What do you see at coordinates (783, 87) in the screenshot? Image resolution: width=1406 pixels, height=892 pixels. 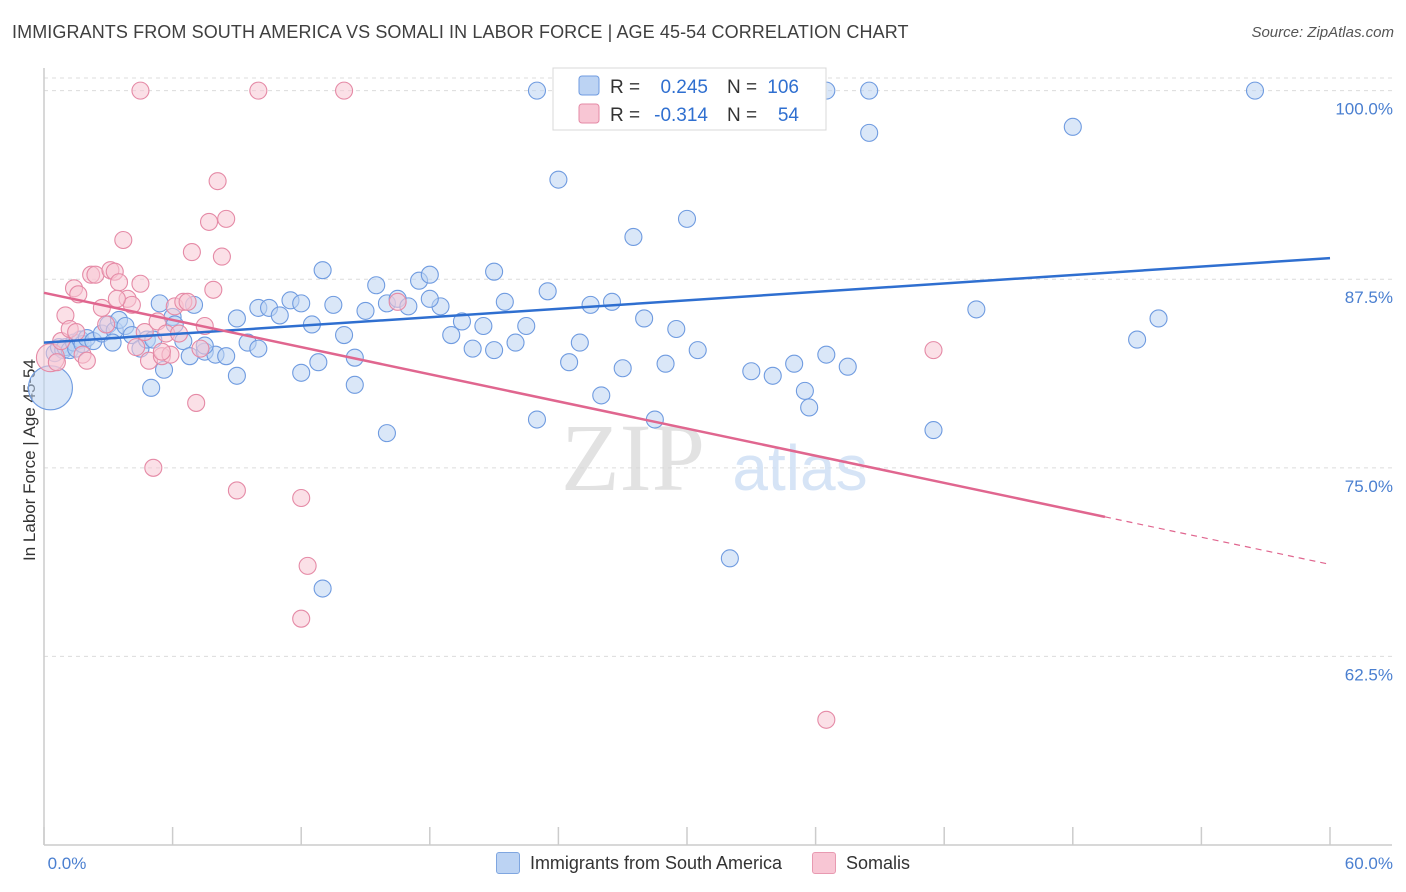 I see `stat-n-value: 106` at bounding box center [783, 87].